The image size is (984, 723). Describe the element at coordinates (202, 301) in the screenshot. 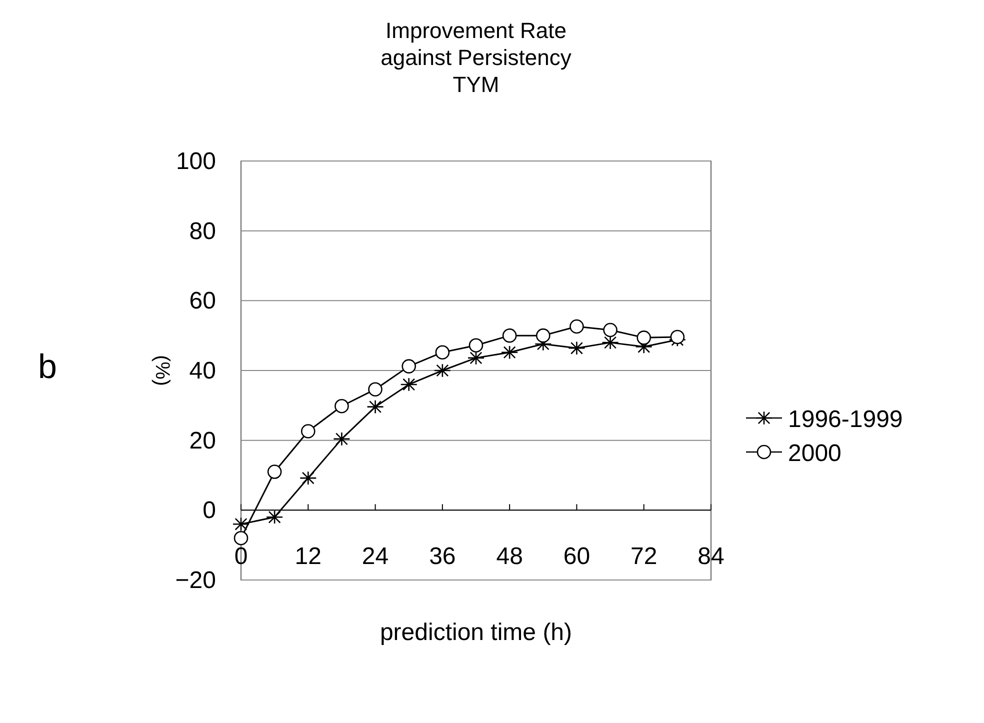

I see `y-tick-label: 60` at that location.